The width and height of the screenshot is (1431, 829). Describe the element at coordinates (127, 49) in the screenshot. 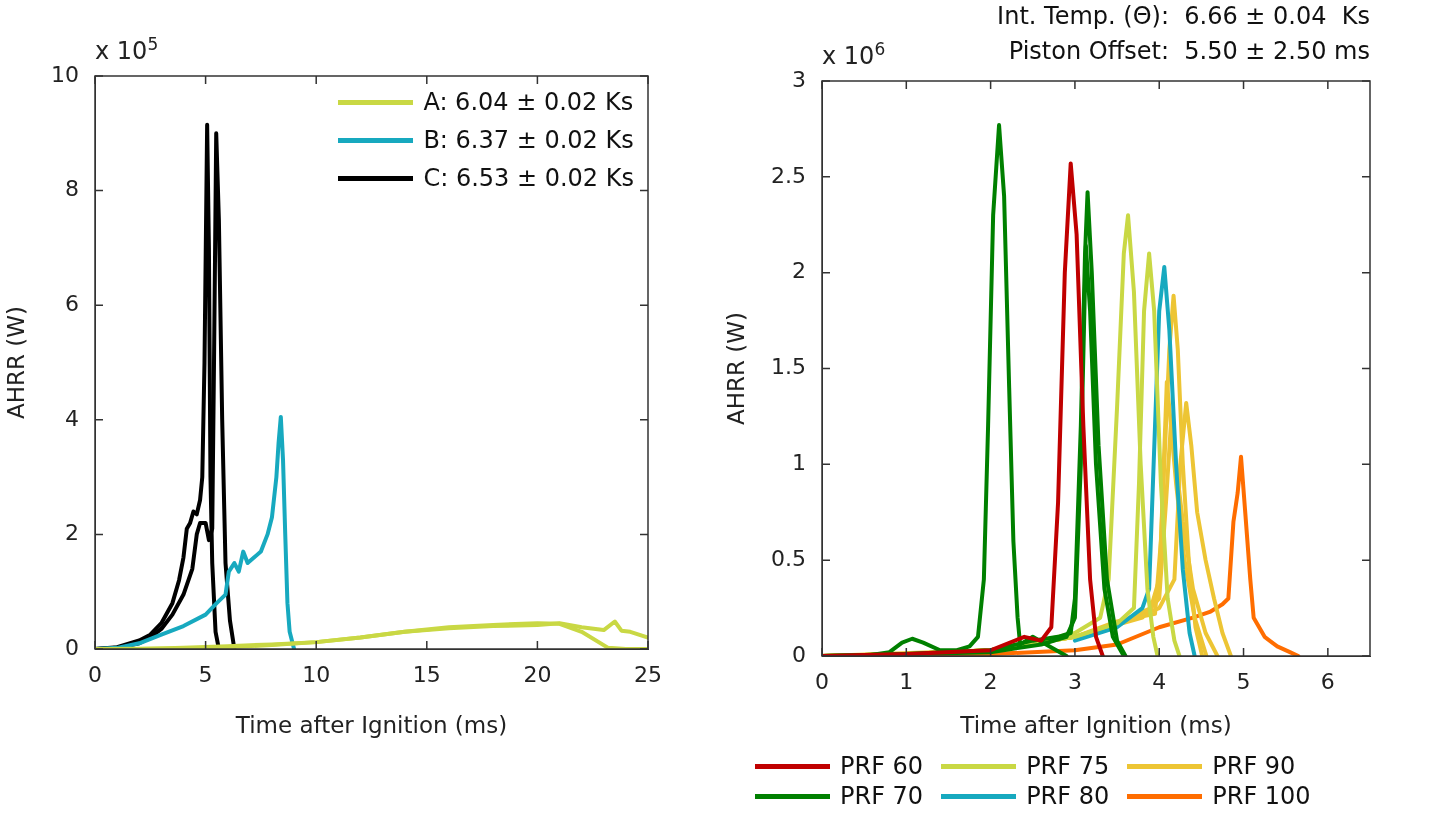

I see `text: x 10$^{5}$` at that location.